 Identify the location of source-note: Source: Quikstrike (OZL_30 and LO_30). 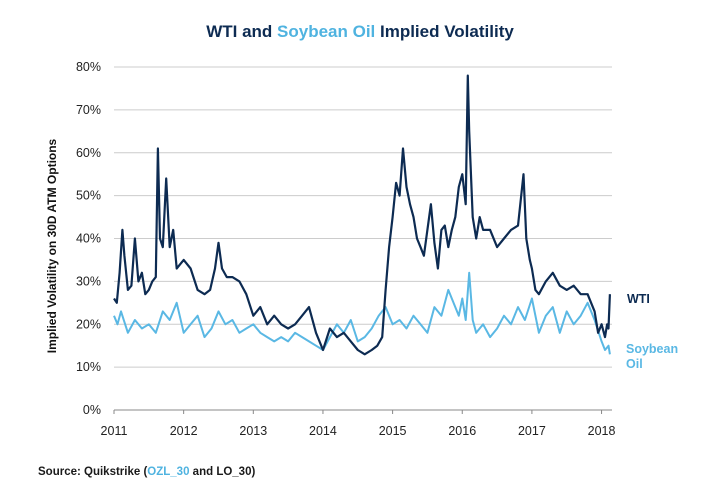
(146, 472).